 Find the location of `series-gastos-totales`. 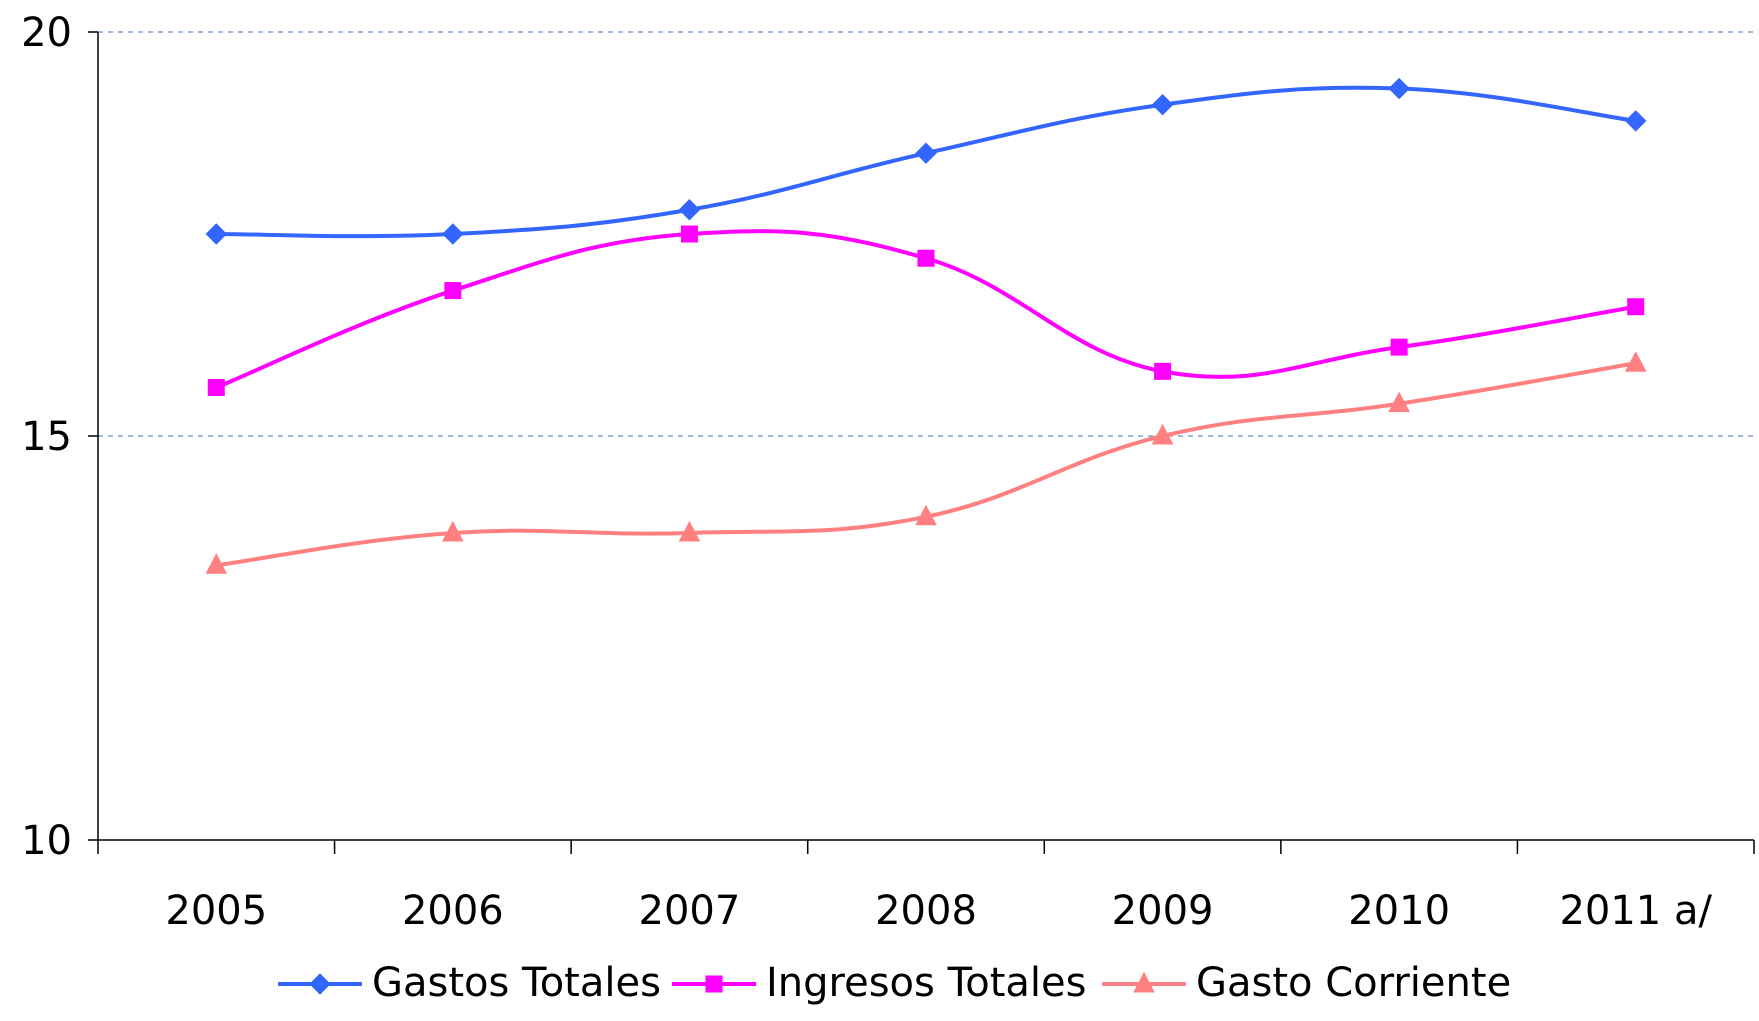

series-gastos-totales is located at coordinates (926, 161).